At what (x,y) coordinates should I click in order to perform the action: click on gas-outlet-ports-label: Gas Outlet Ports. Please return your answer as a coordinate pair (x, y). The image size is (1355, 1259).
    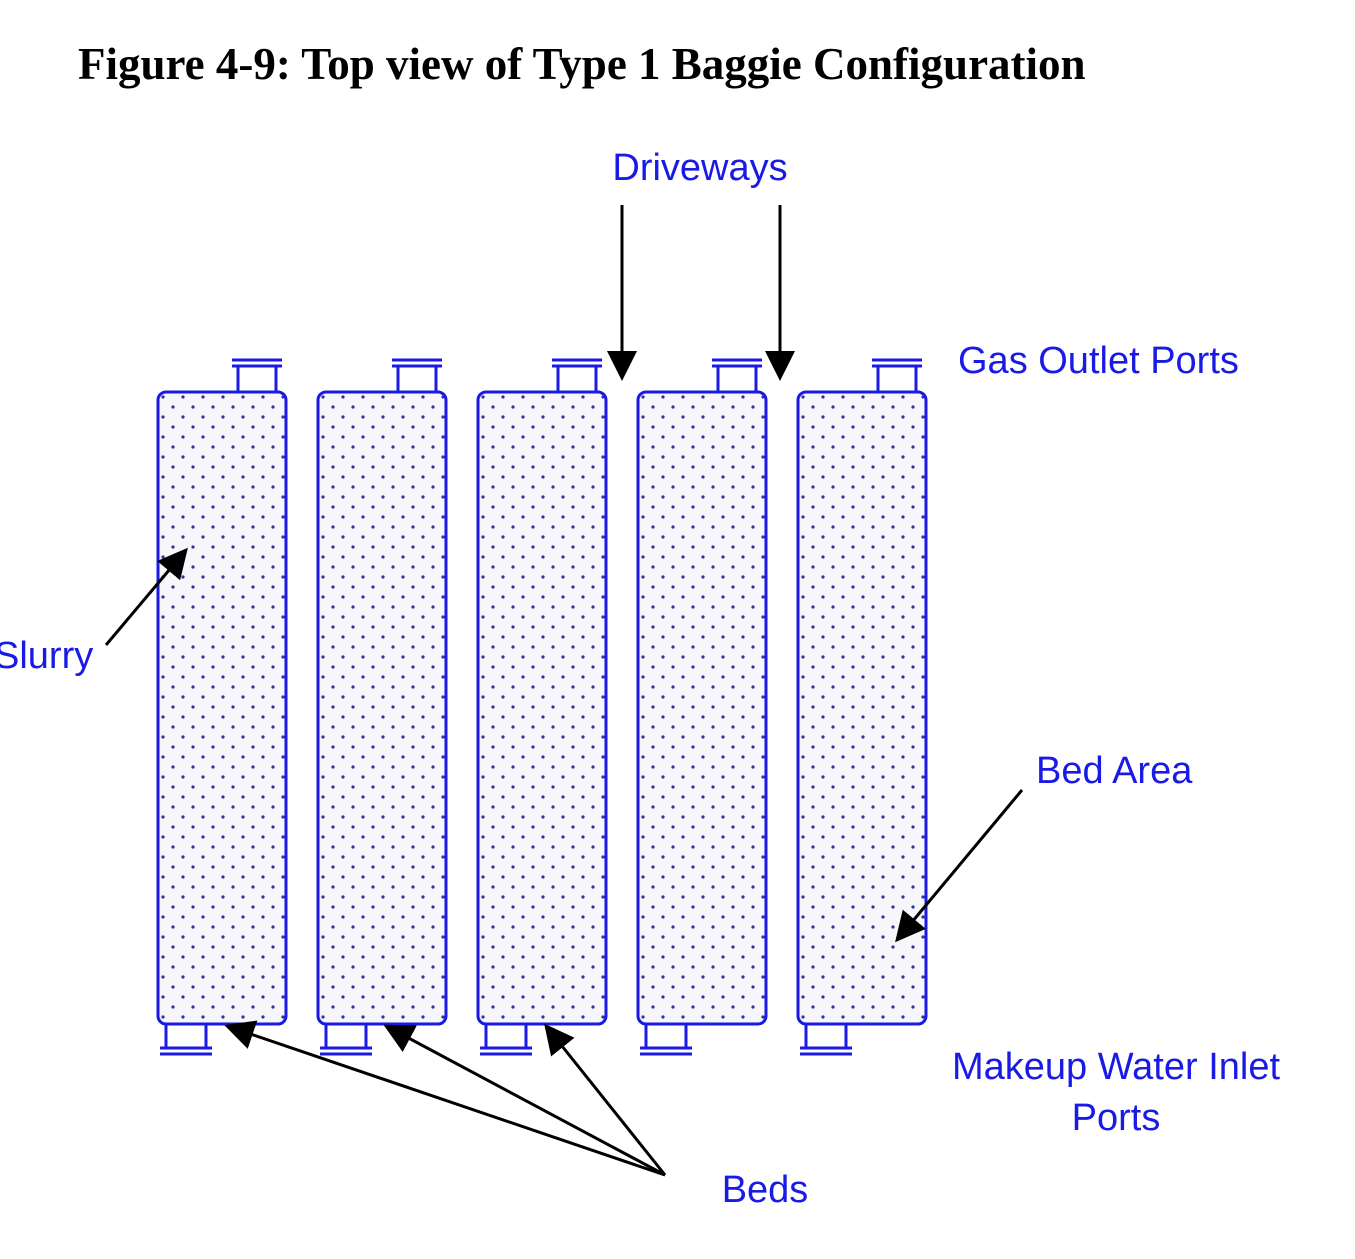
    Looking at the image, I should click on (1098, 361).